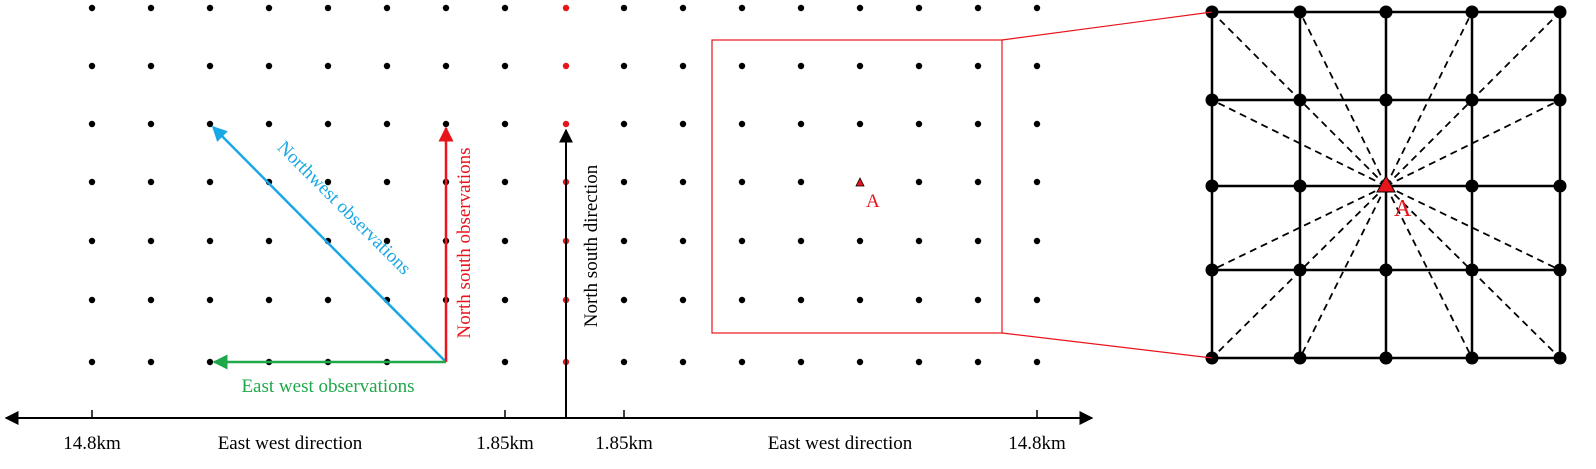  What do you see at coordinates (564, 414) in the screenshot?
I see `axis-ticks` at bounding box center [564, 414].